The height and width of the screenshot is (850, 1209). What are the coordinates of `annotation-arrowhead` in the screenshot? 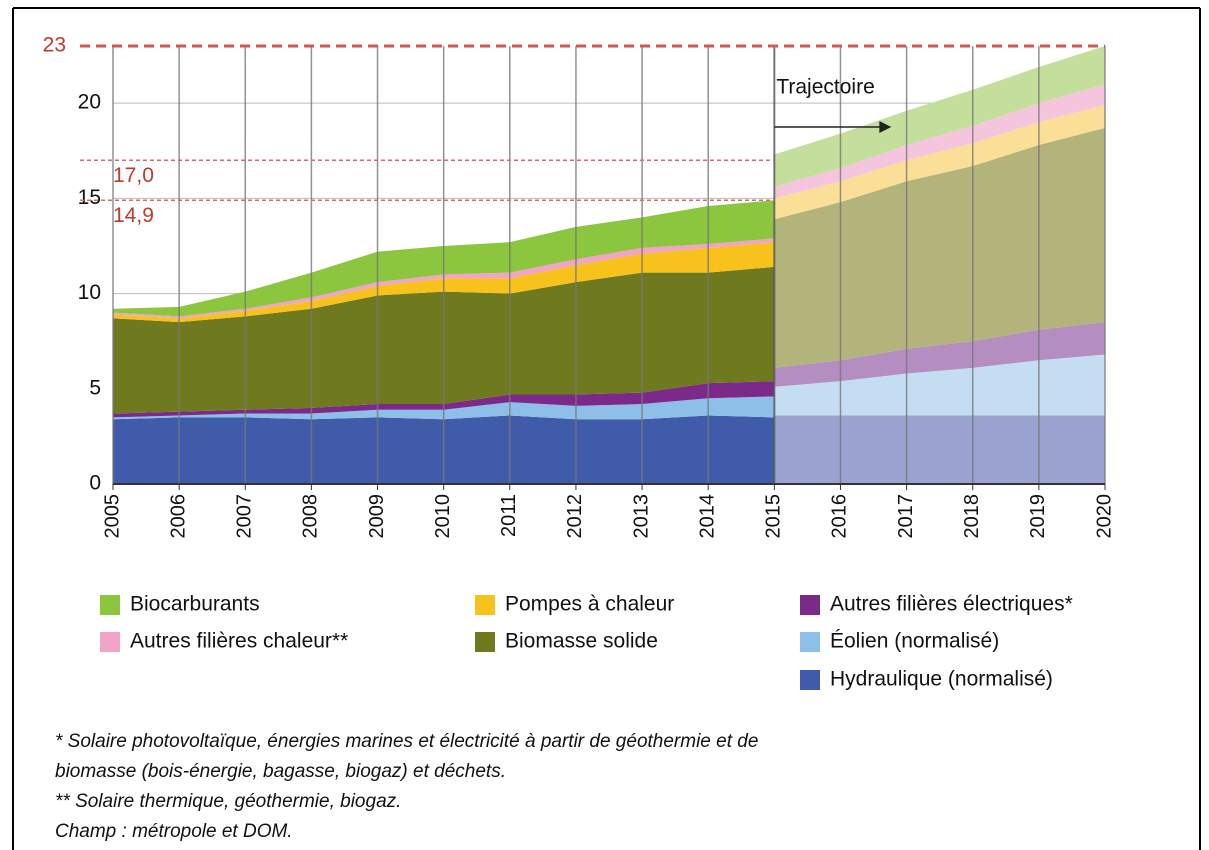 It's located at (885, 127).